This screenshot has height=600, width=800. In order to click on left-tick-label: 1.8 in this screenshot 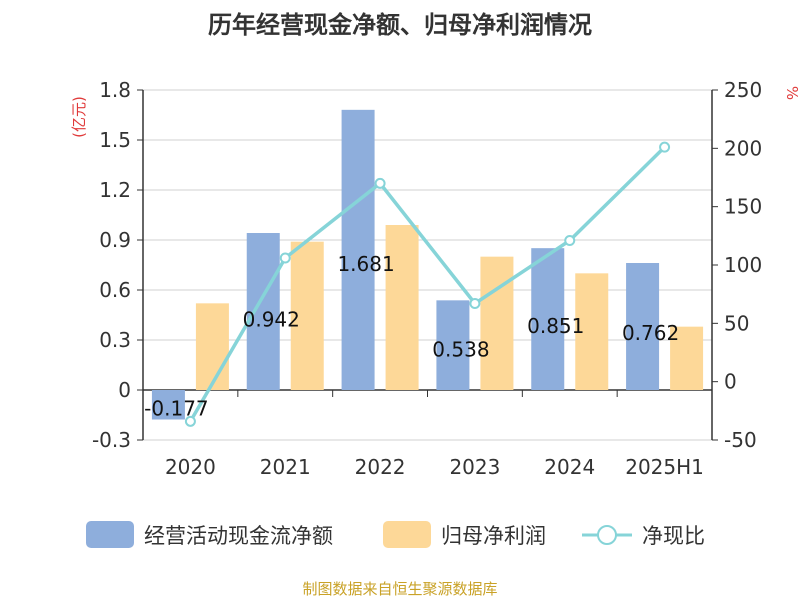, I will do `click(115, 90)`.